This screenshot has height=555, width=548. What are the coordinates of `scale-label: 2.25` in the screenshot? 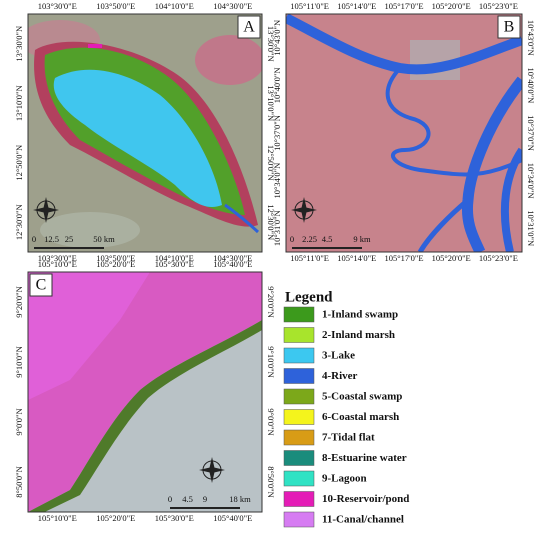 It's located at (309, 239).